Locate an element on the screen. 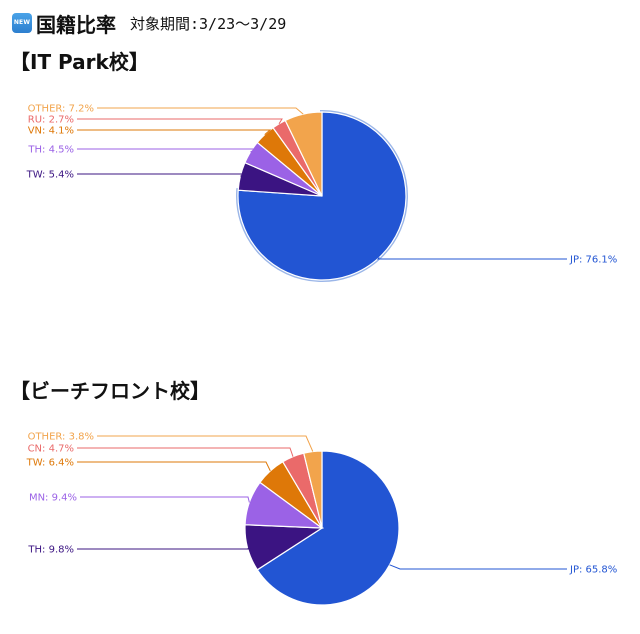 This screenshot has width=640, height=634. report-title: 国籍比率 is located at coordinates (76, 24).